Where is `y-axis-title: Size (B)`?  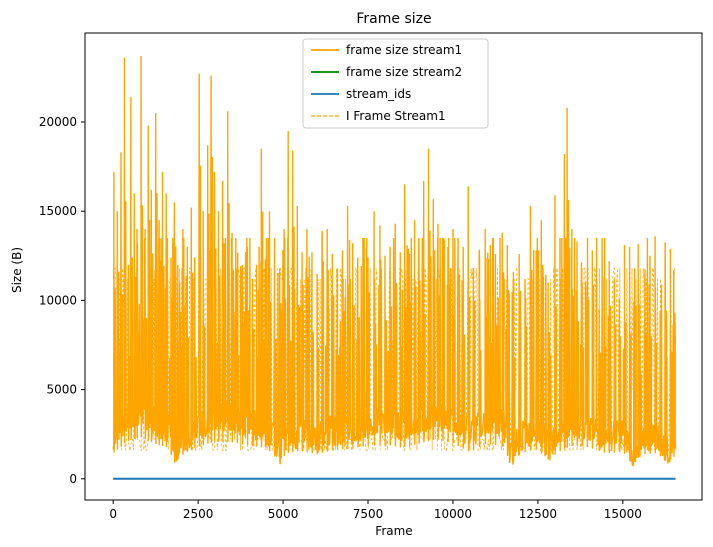
y-axis-title: Size (B) is located at coordinates (17, 270).